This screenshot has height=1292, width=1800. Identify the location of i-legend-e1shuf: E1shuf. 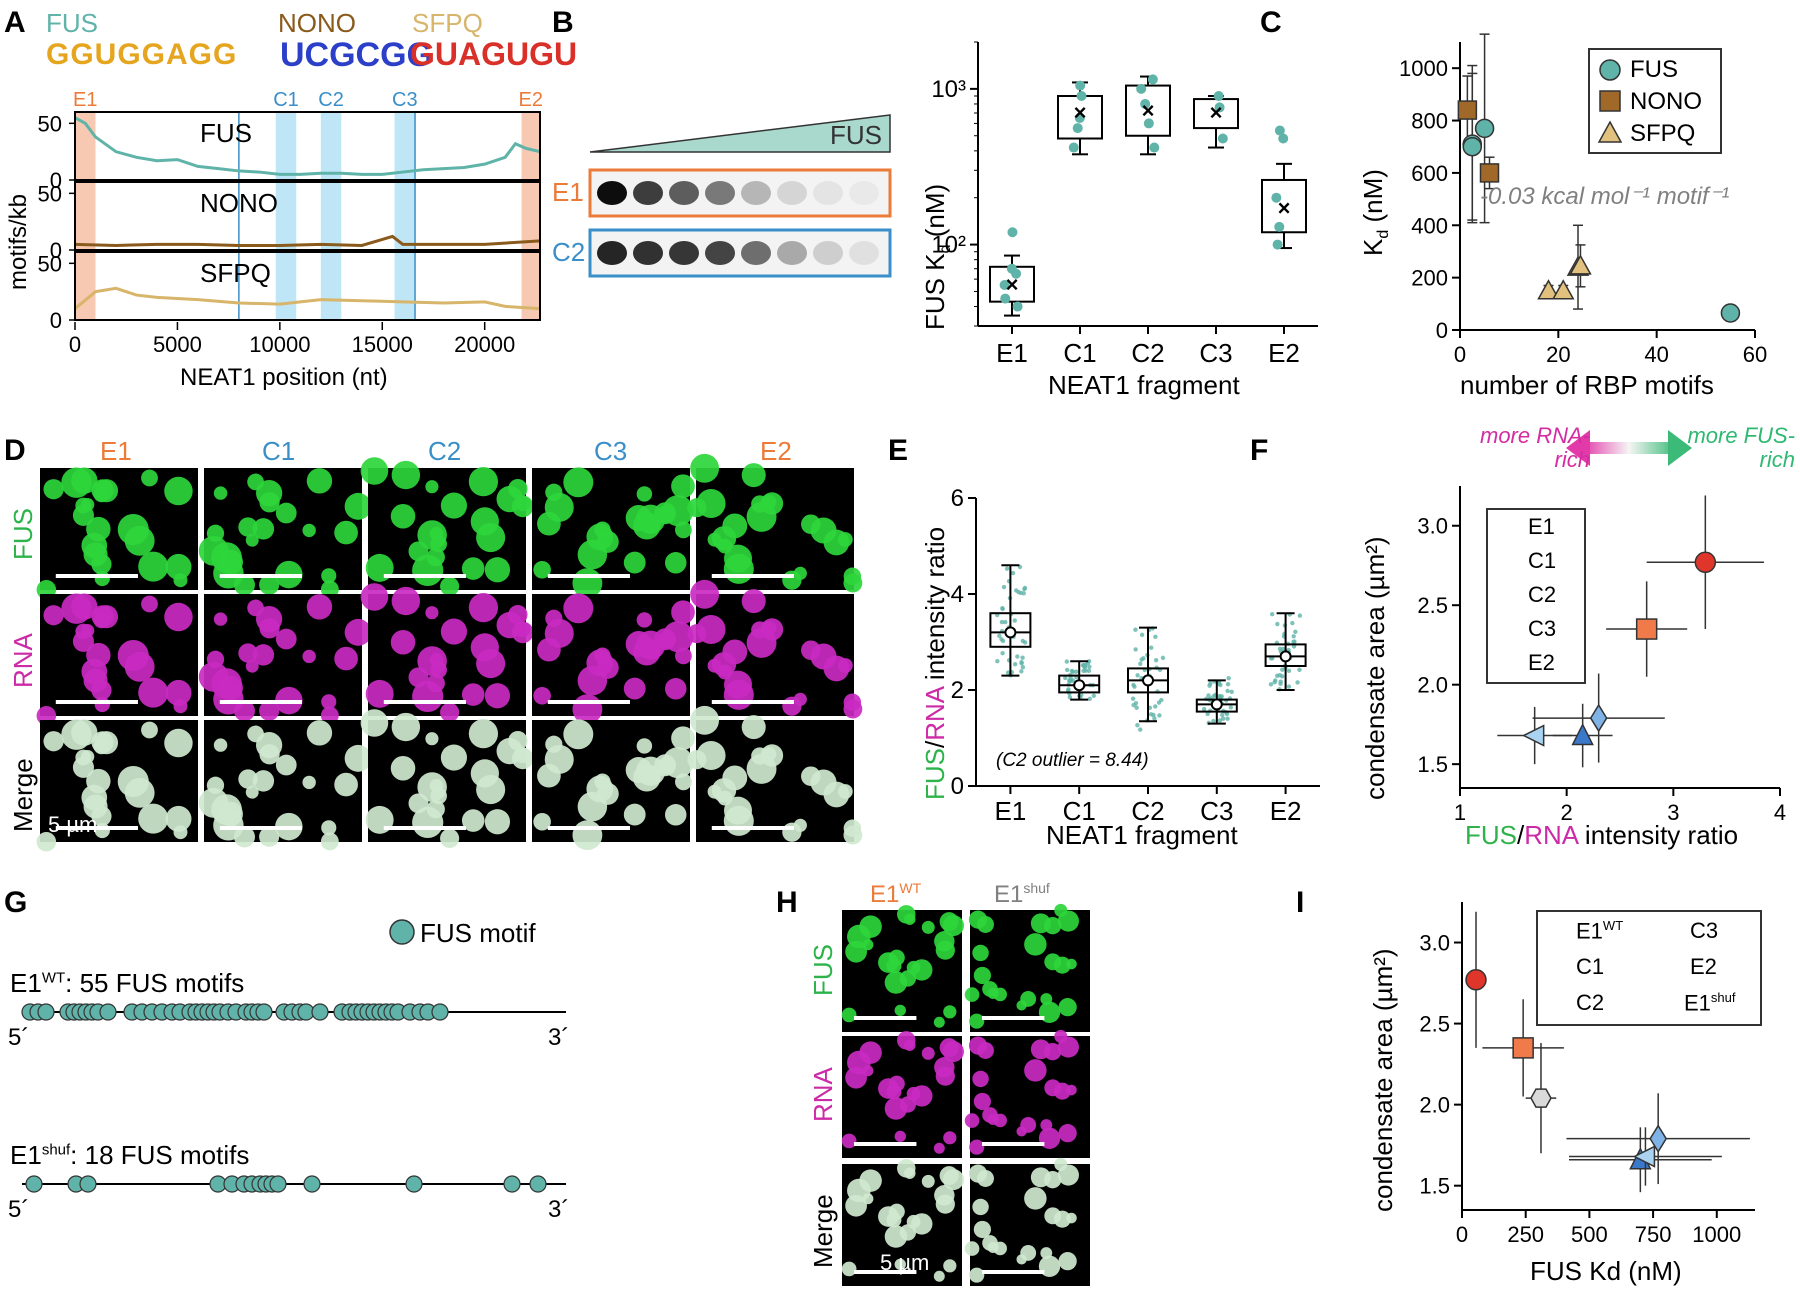
(1710, 1003).